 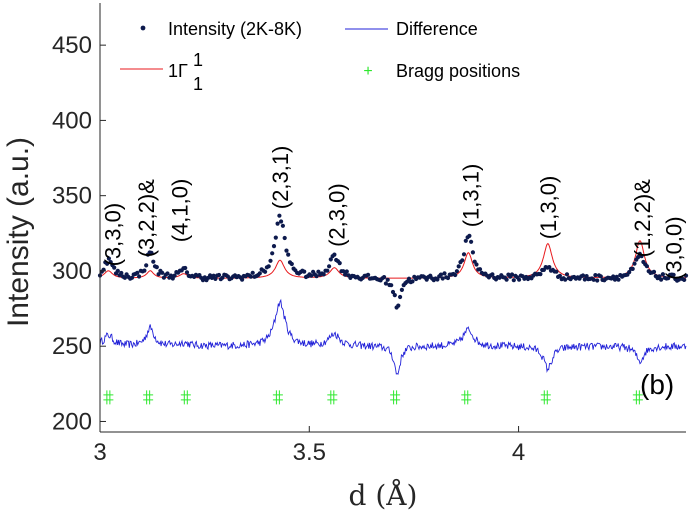 I want to click on x-axis-label: d (Å), so click(x=383, y=495).